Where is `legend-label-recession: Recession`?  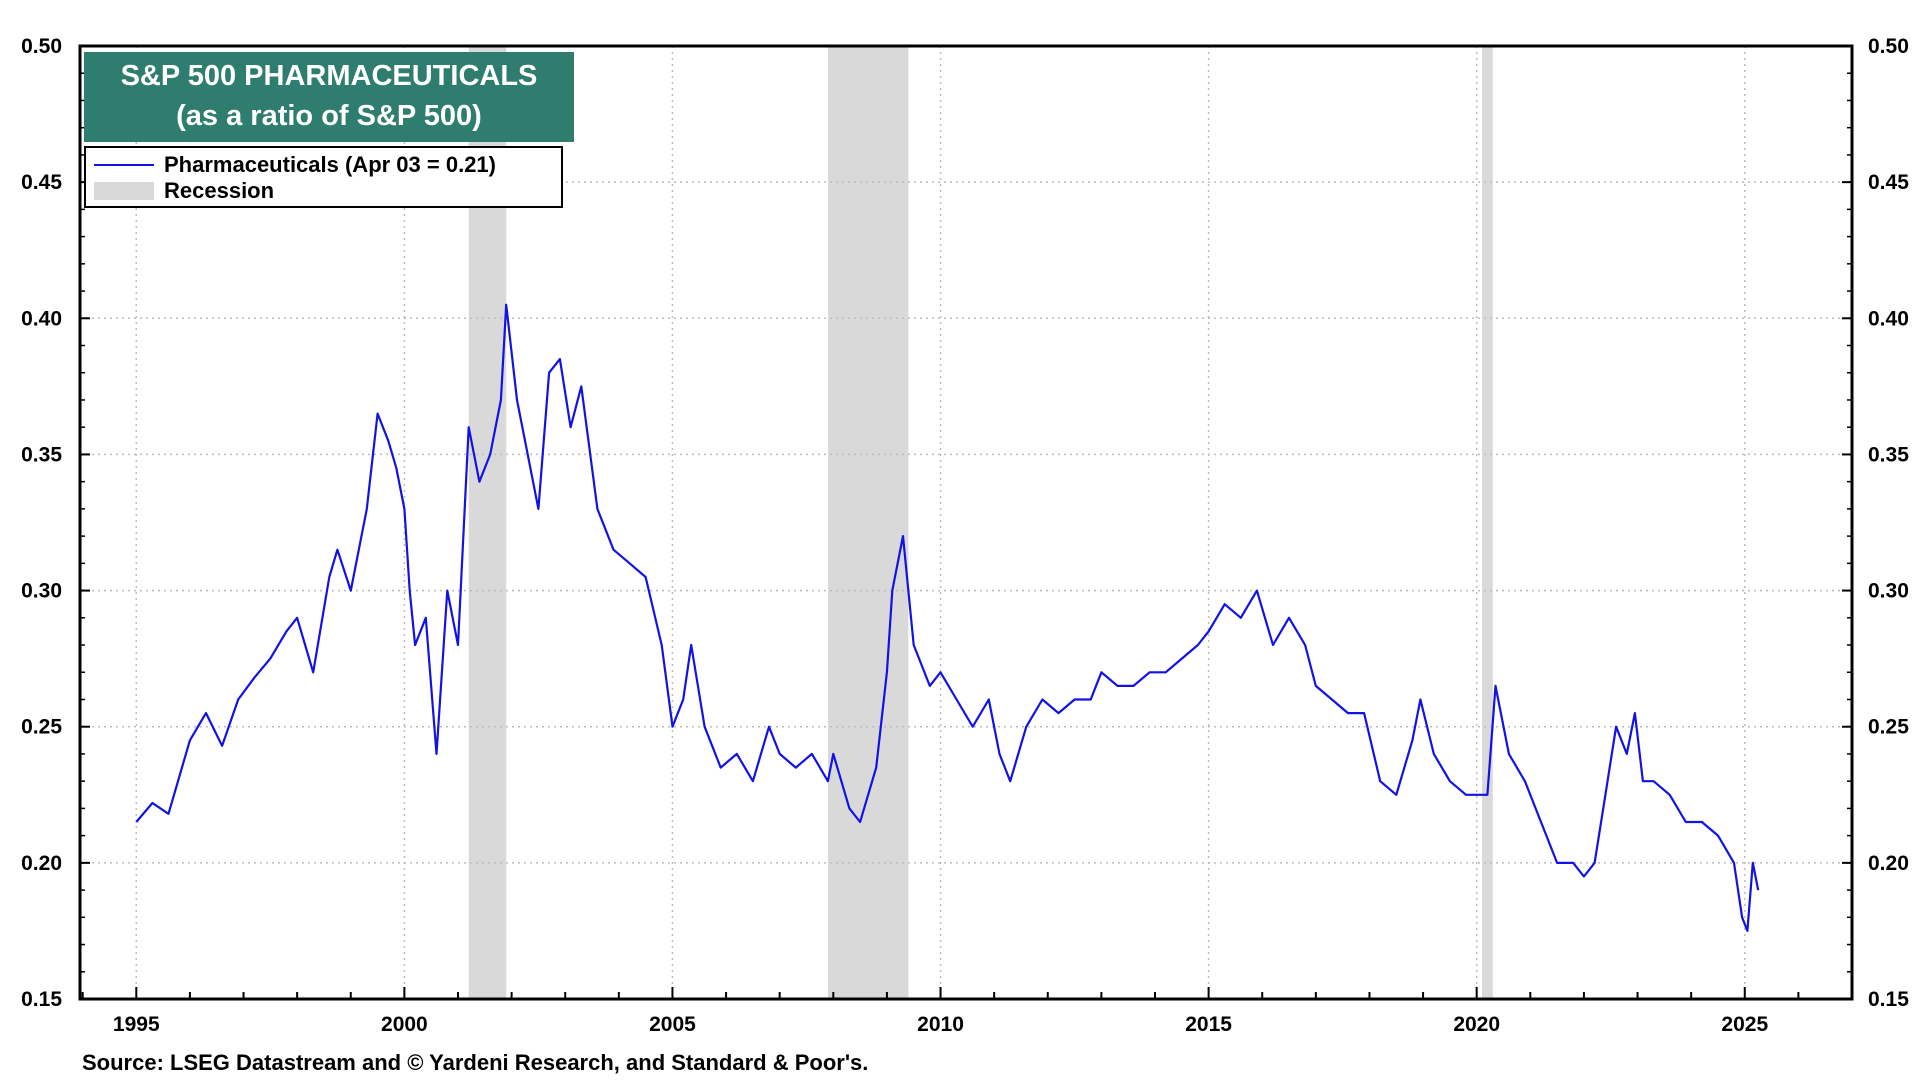
legend-label-recession: Recession is located at coordinates (219, 190).